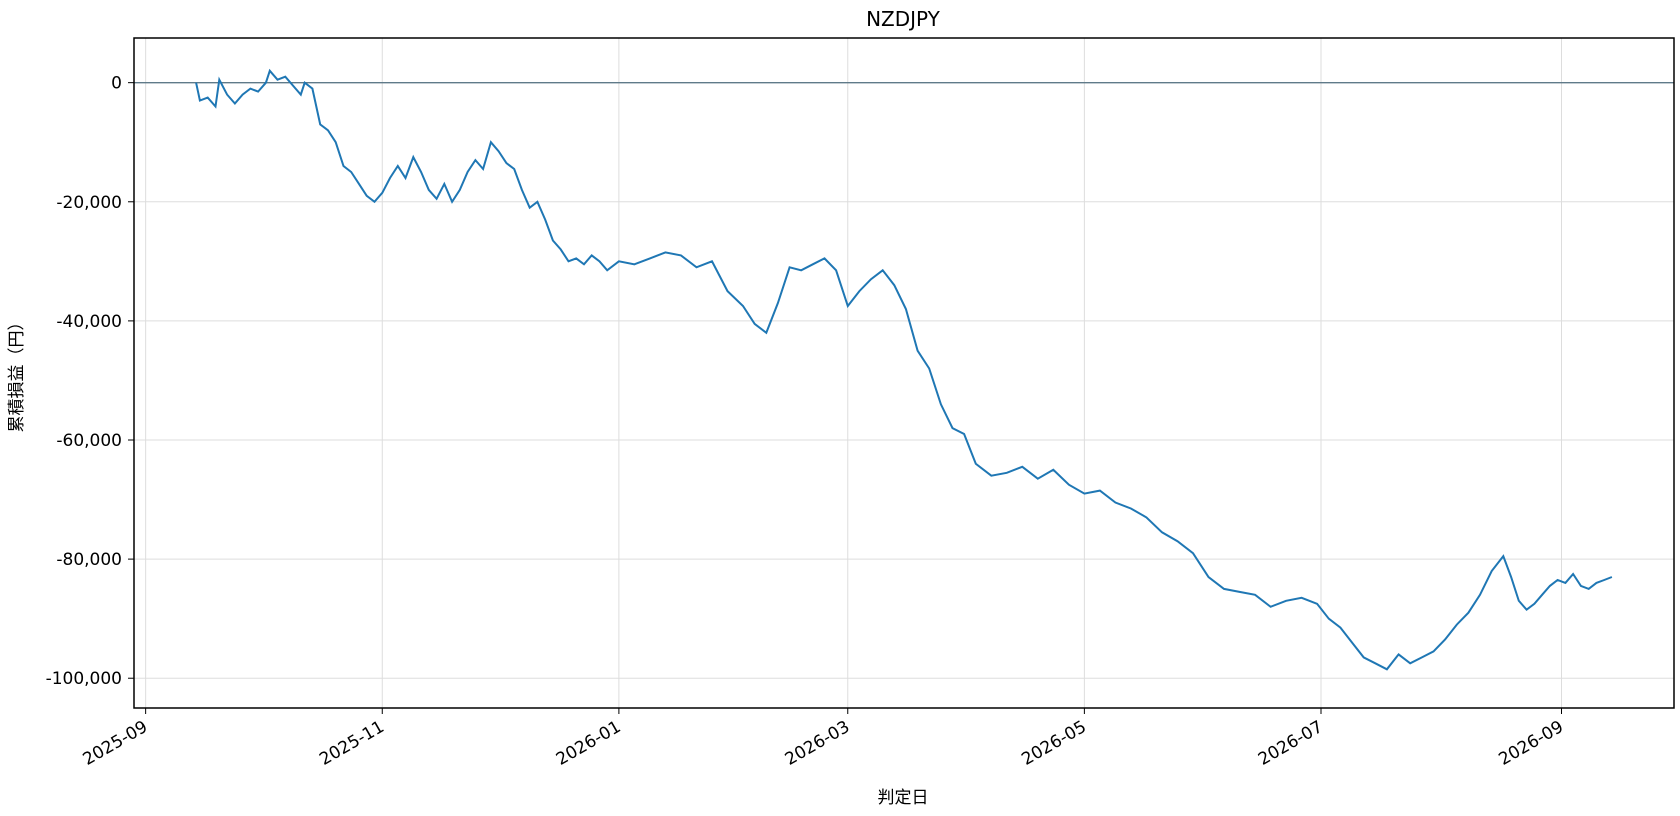 This screenshot has width=1680, height=816. What do you see at coordinates (352, 743) in the screenshot?
I see `x-tick-label: 2025-11` at bounding box center [352, 743].